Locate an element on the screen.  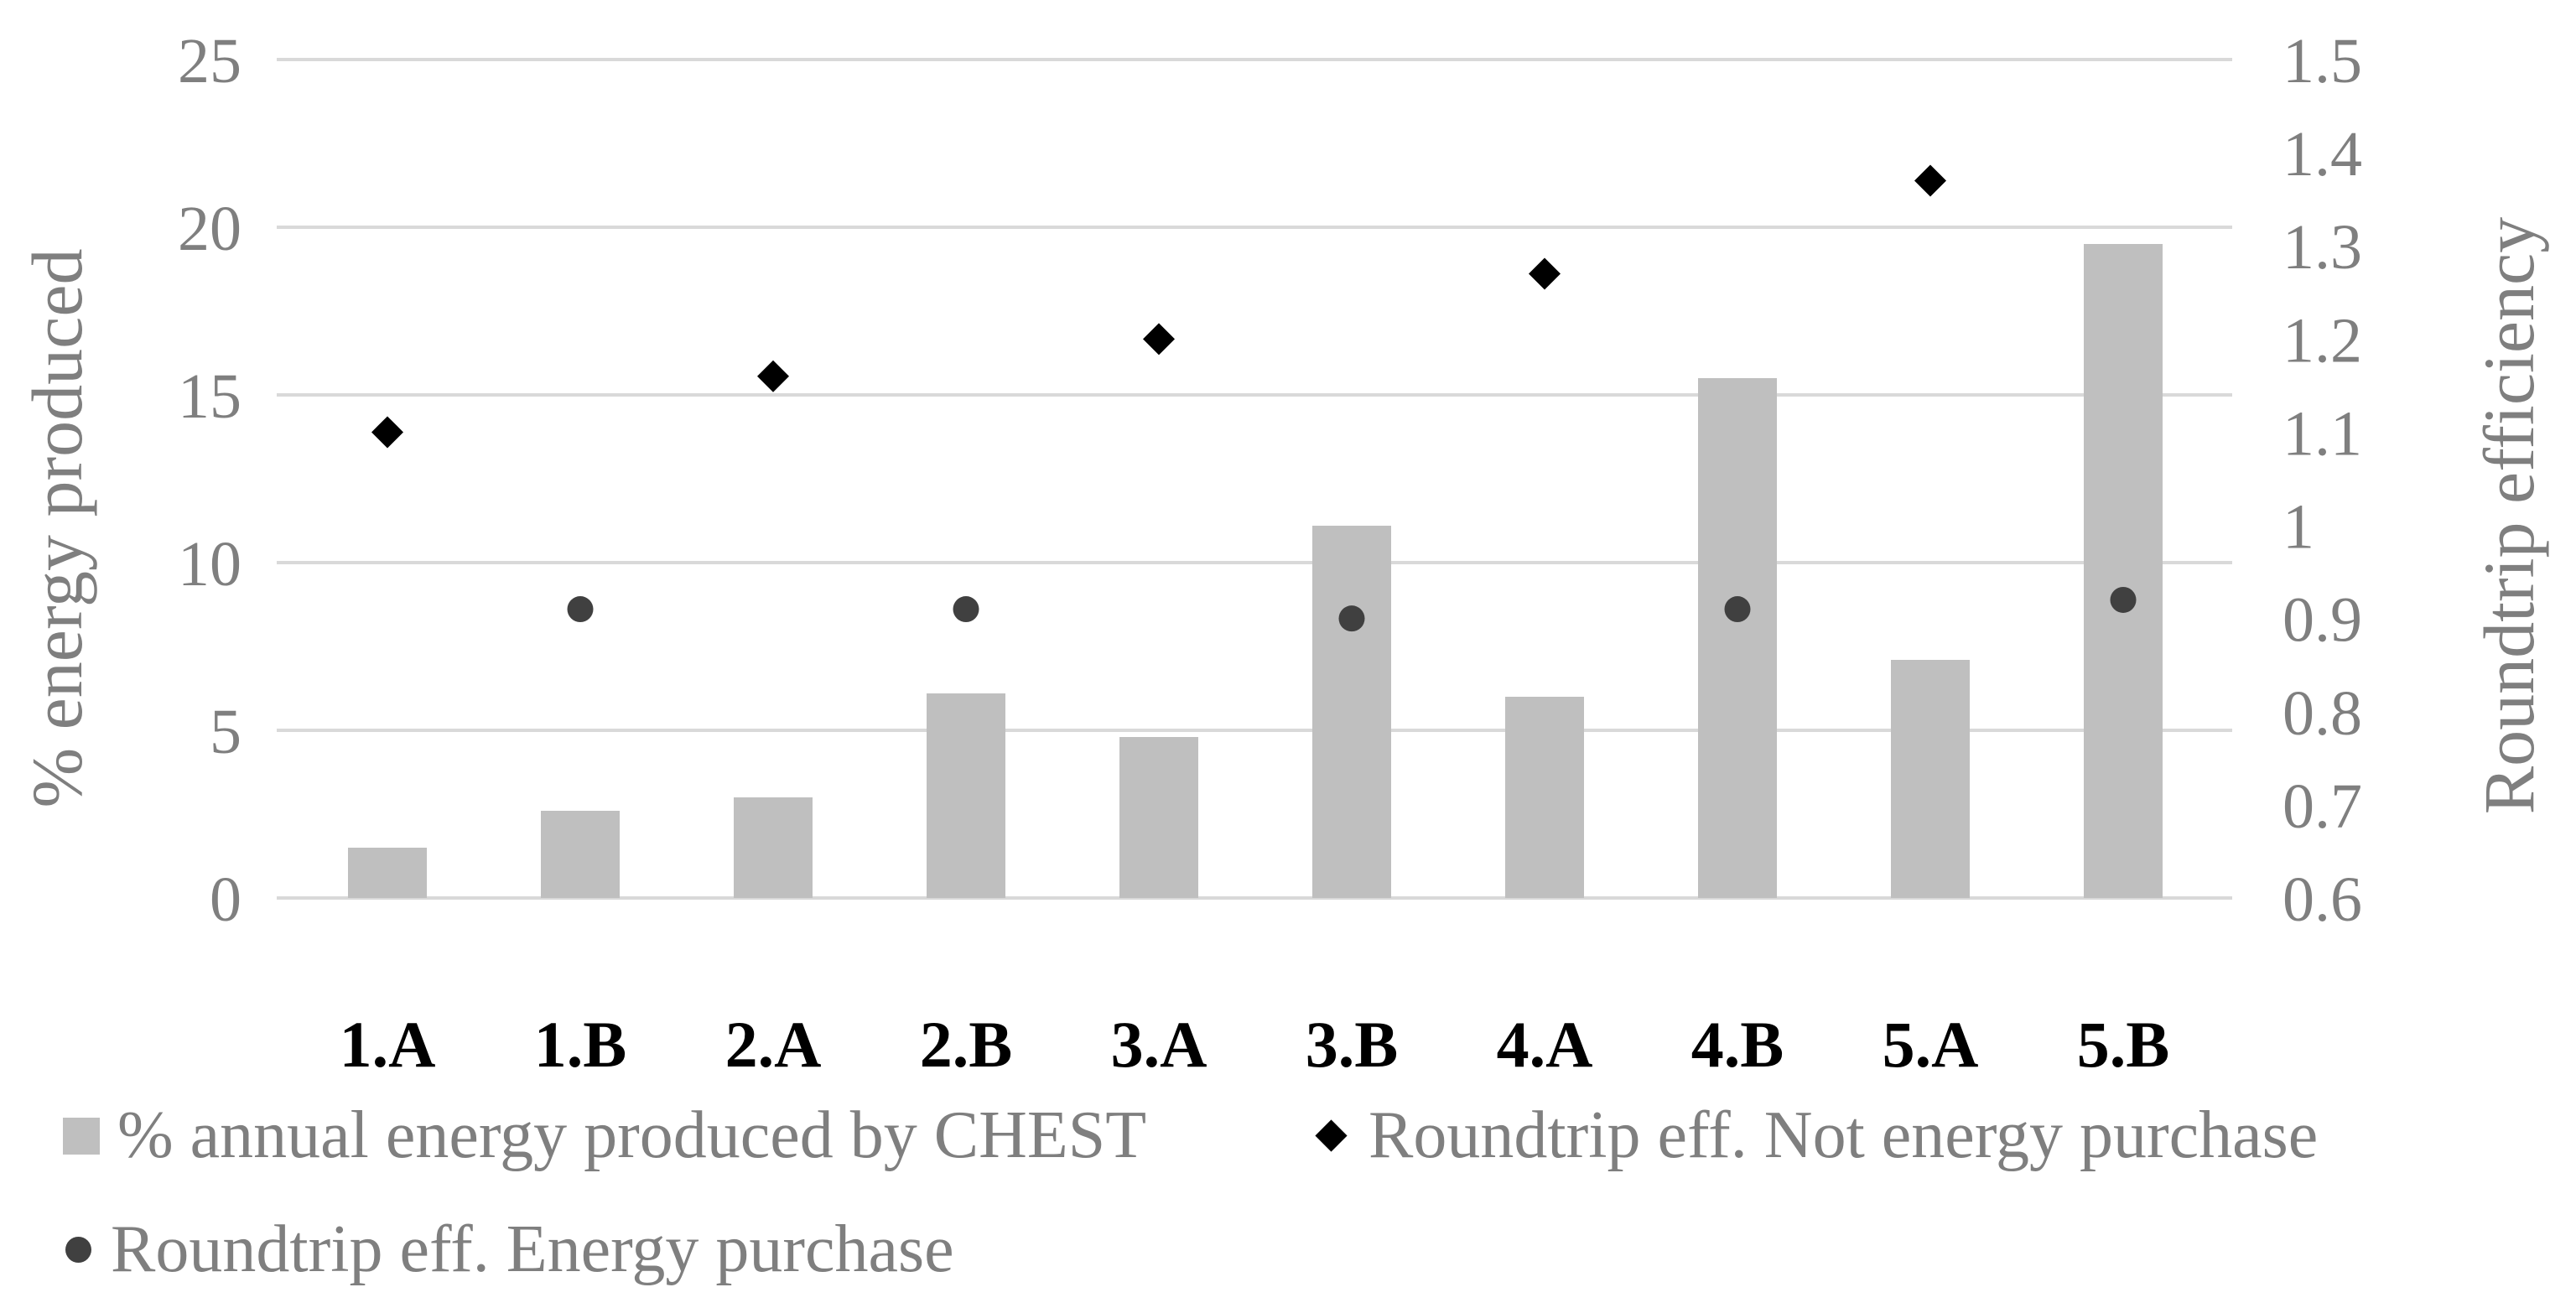
right-axis-tick: 0.8 is located at coordinates (2322, 713).